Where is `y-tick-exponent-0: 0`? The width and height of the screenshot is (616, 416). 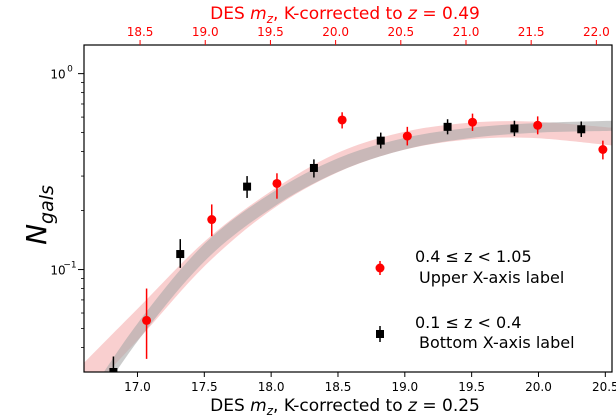 y-tick-exponent-0: 0 is located at coordinates (70, 70).